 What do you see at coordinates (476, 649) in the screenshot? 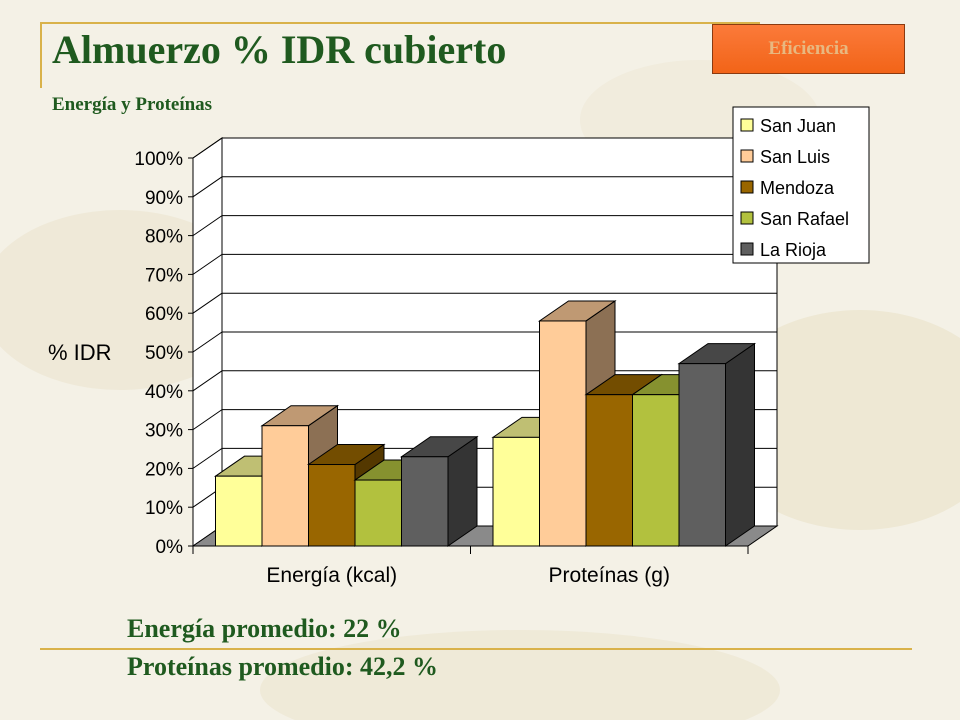
I see `bottom-divider` at bounding box center [476, 649].